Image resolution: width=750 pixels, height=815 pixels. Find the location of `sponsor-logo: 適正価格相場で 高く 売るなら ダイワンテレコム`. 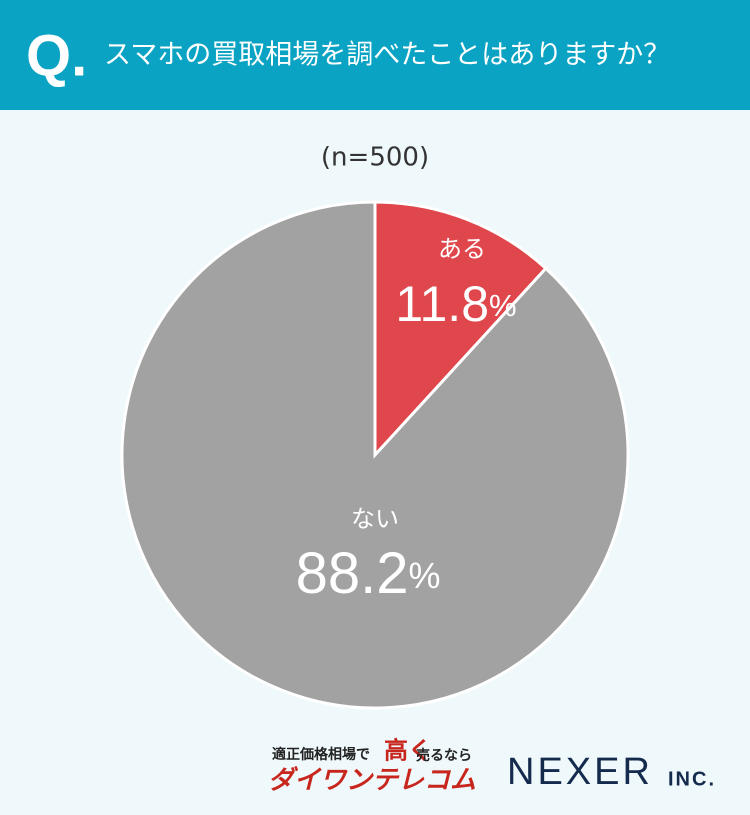

sponsor-logo: 適正価格相場で 高く 売るなら ダイワンテレコム is located at coordinates (372, 766).